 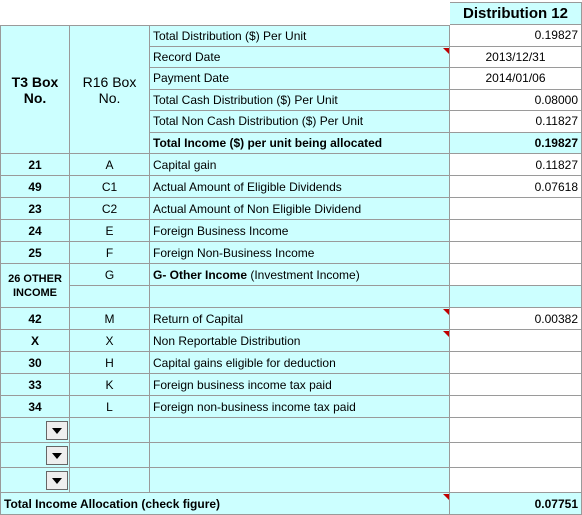 What do you see at coordinates (516, 122) in the screenshot?
I see `summary-value: 0.11827` at bounding box center [516, 122].